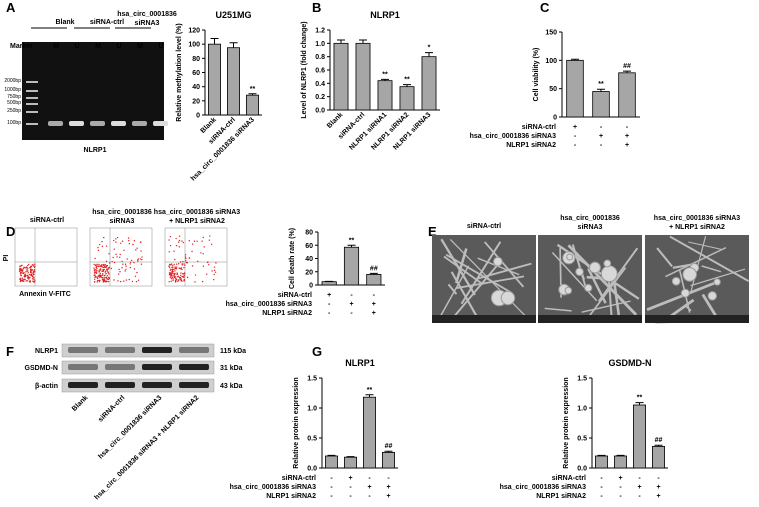 The width and height of the screenshot is (759, 507). I want to click on sem-scalebar, so click(697, 319).